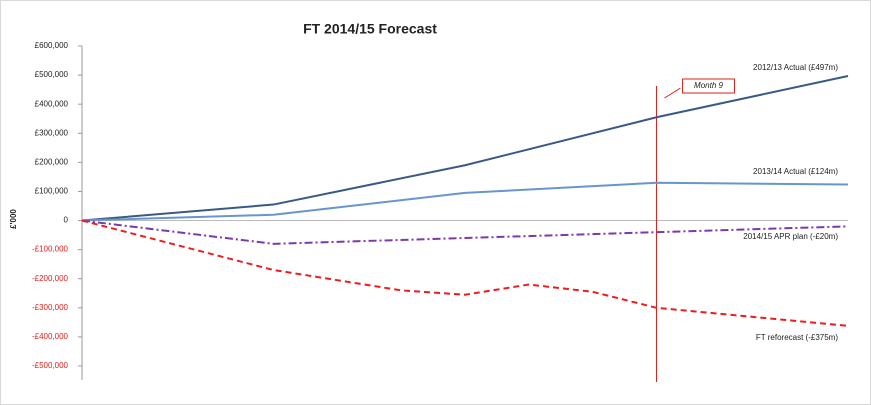  Describe the element at coordinates (370, 29) in the screenshot. I see `chart-title: FT 2014/15 Forecast` at that location.